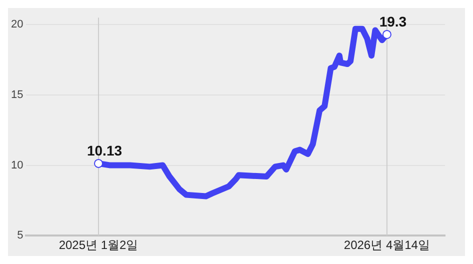 This screenshot has width=473, height=264. Describe the element at coordinates (393, 21) in the screenshot. I see `data-label: 19.3` at that location.